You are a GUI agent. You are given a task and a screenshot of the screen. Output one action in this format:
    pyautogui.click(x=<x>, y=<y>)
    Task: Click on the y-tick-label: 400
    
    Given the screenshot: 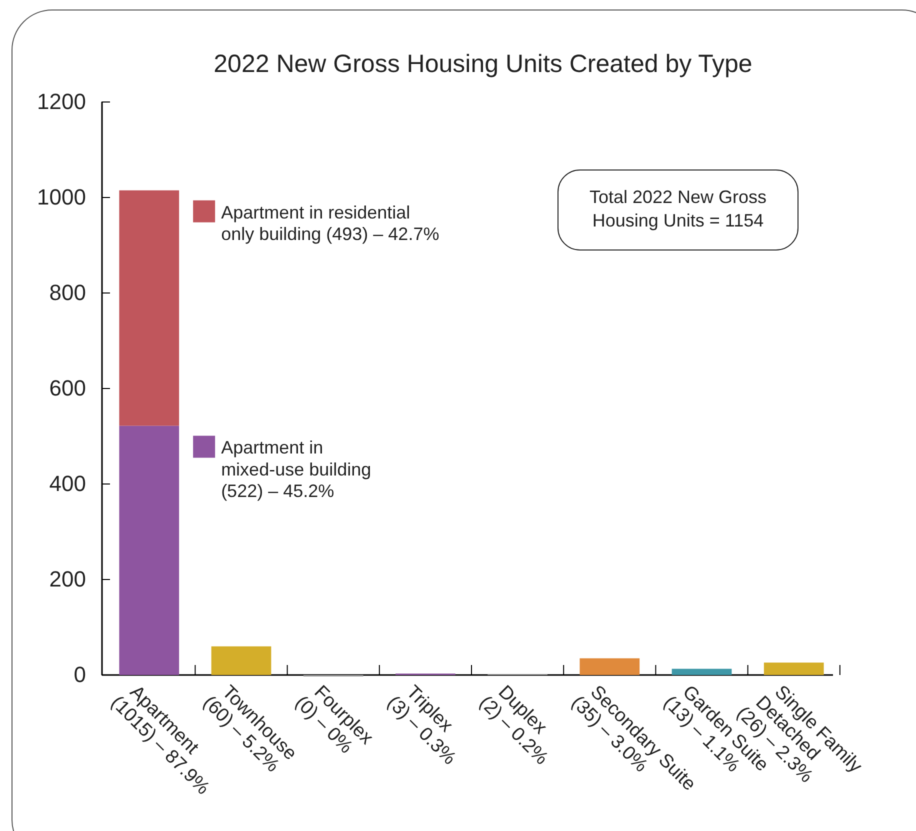 What is the action you would take?
    pyautogui.click(x=67, y=483)
    